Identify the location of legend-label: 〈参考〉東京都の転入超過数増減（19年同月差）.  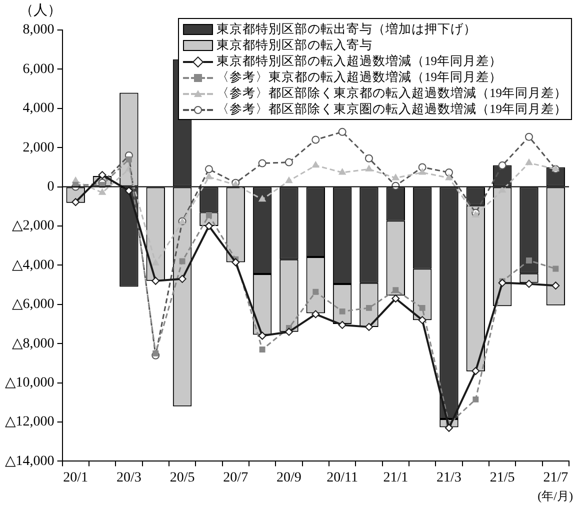
(359, 77).